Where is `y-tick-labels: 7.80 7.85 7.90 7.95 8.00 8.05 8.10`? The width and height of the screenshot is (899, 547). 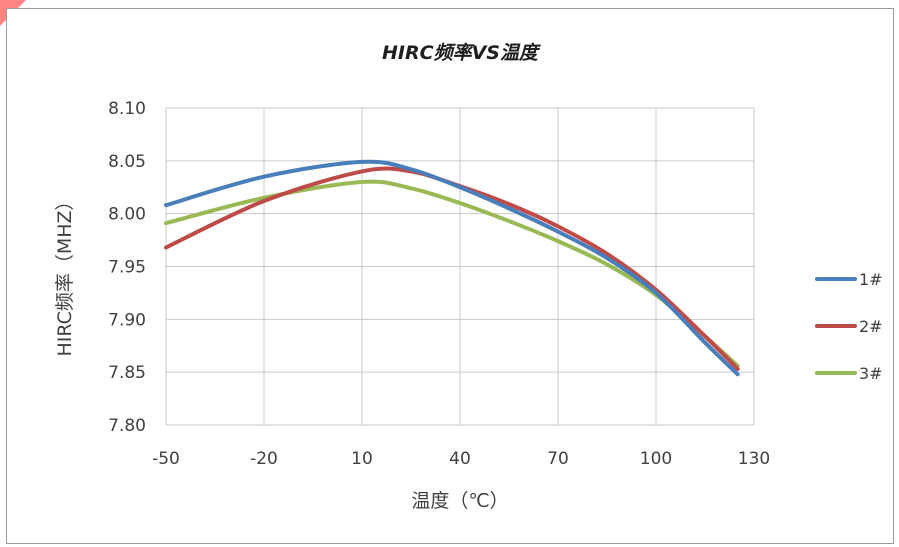
y-tick-labels: 7.80 7.85 7.90 7.95 8.00 8.05 8.10 is located at coordinates (127, 267).